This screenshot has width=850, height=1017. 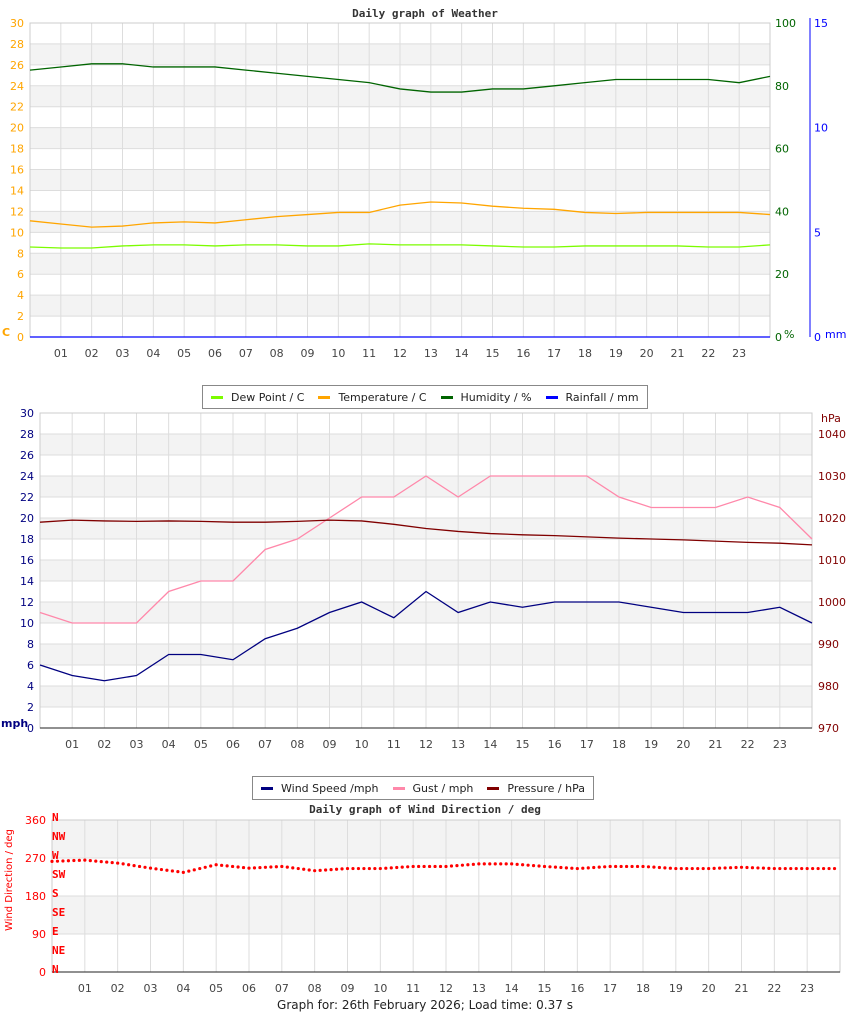 What do you see at coordinates (348, 988) in the screenshot?
I see `x-tick-label: 09` at bounding box center [348, 988].